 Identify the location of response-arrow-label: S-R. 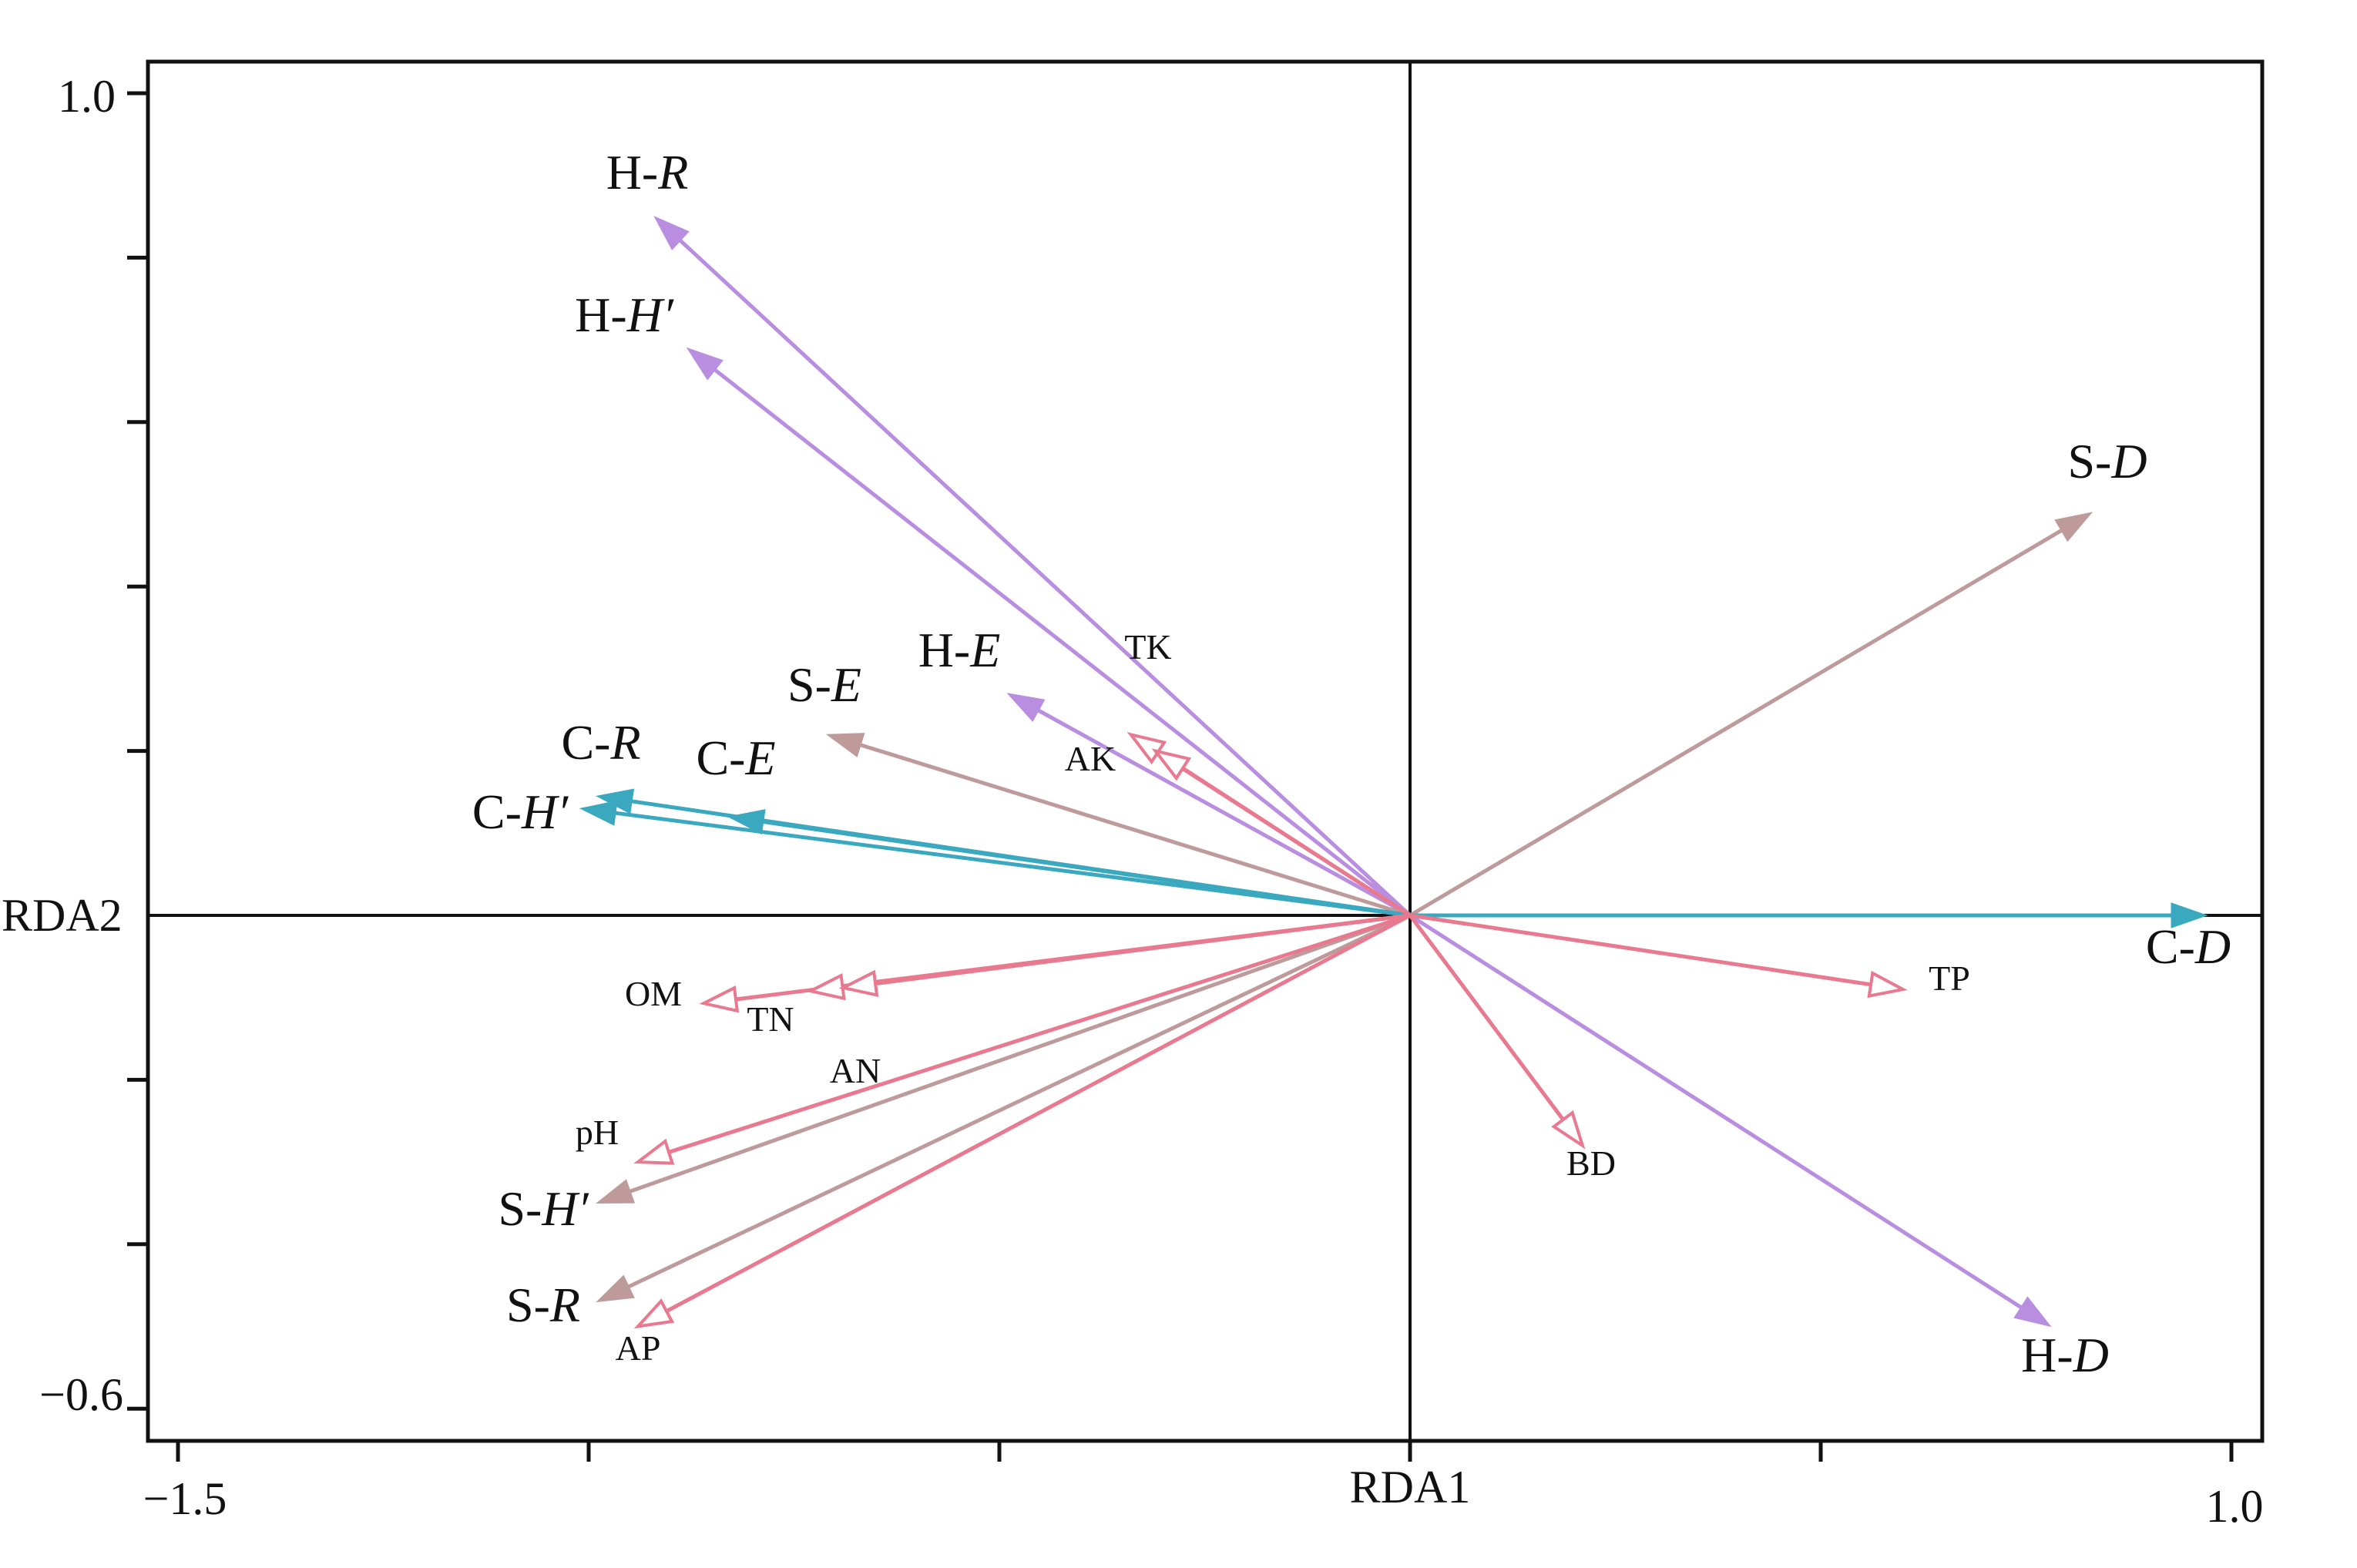
(543, 1305).